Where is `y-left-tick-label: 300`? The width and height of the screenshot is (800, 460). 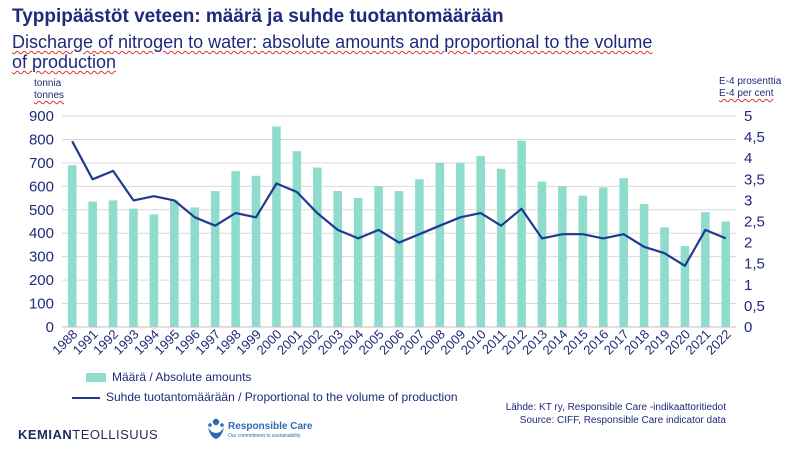
y-left-tick-label: 300 is located at coordinates (41, 257).